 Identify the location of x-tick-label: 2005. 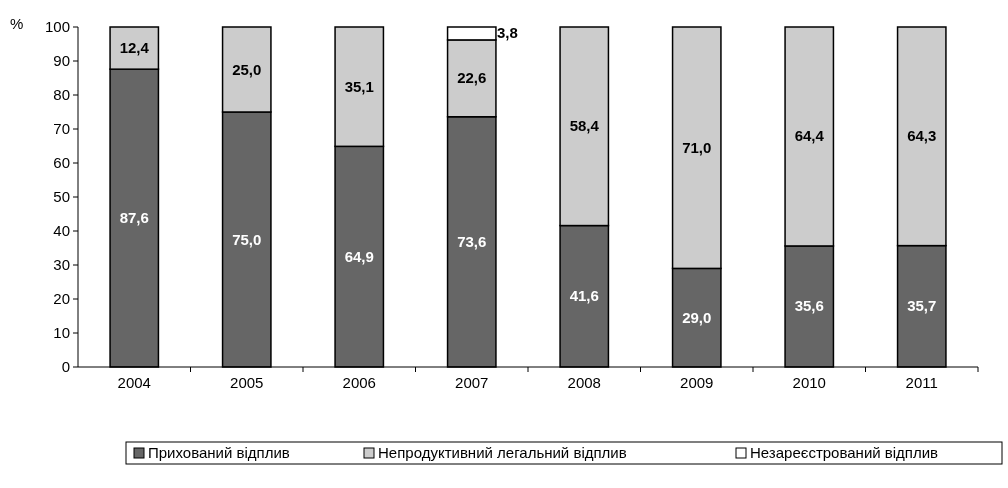
(247, 382).